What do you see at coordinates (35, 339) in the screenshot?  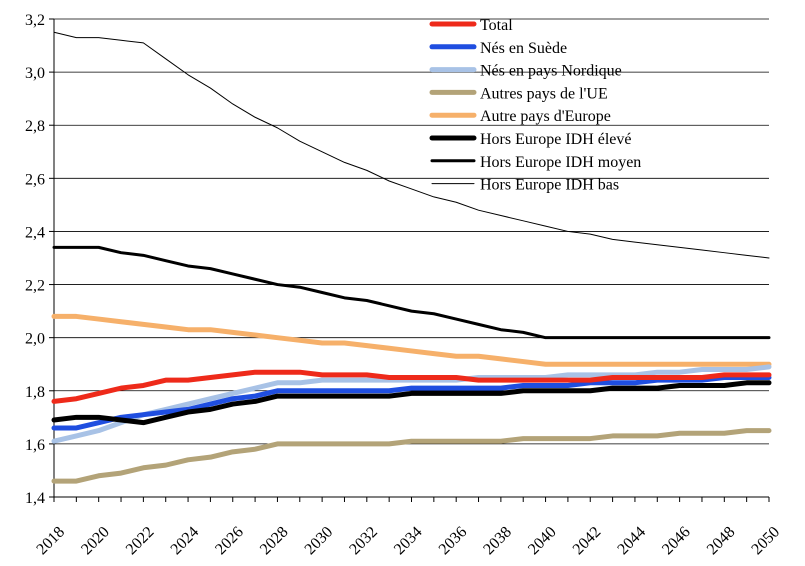 I see `y-tick-label: 2,0` at bounding box center [35, 339].